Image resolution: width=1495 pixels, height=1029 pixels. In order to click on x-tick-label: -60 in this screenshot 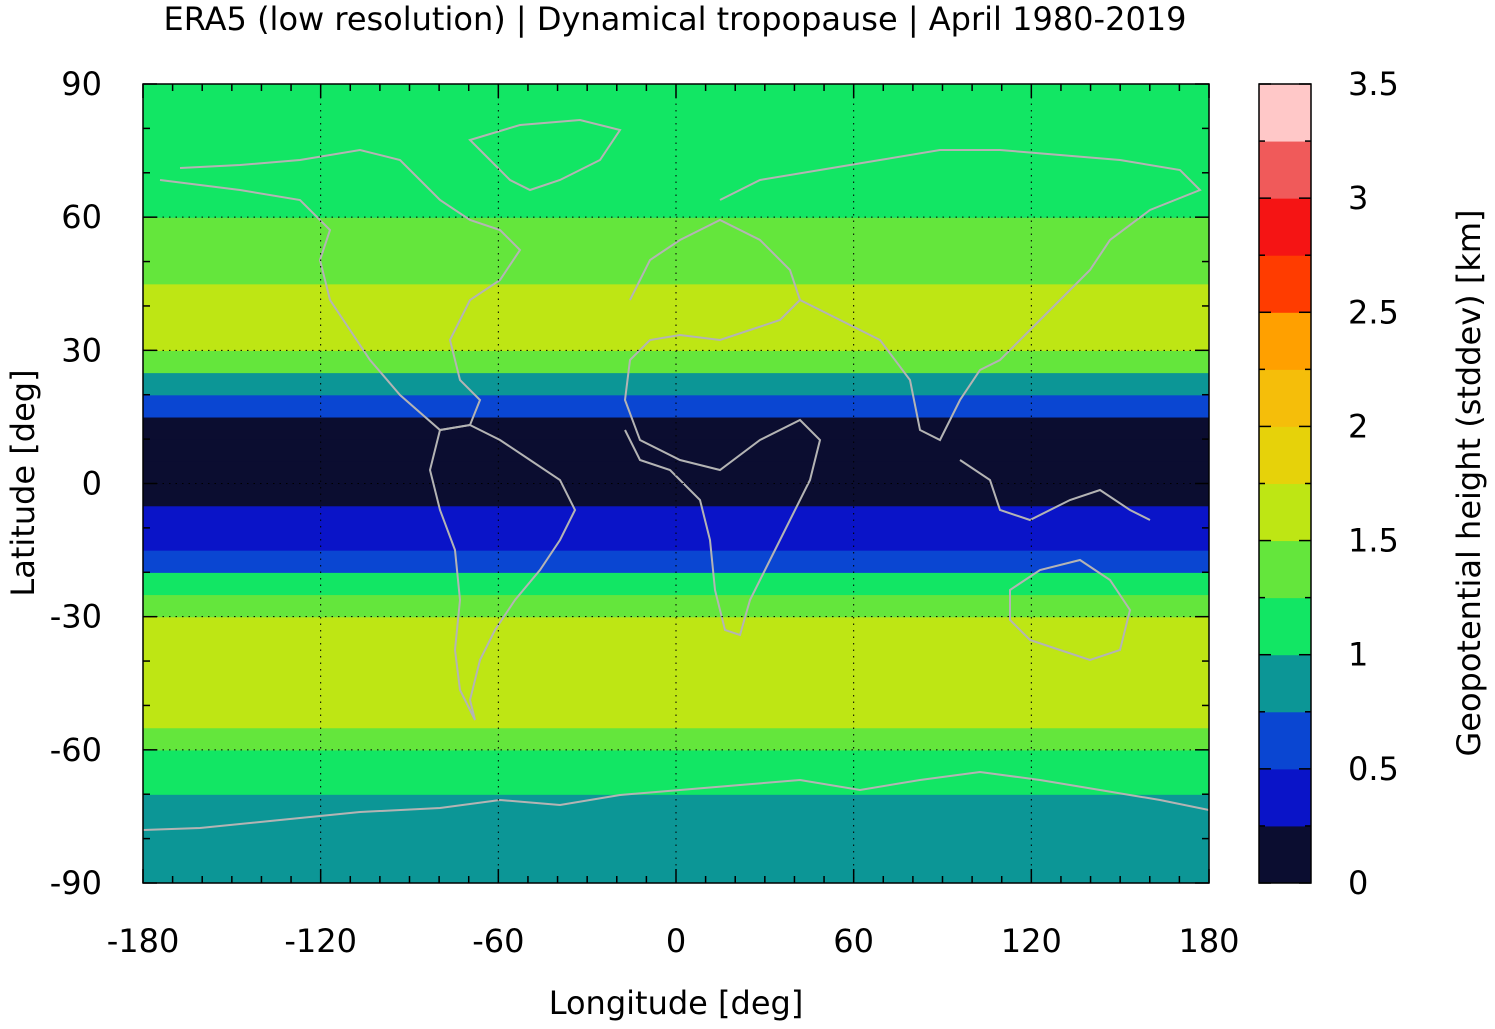, I will do `click(498, 941)`.